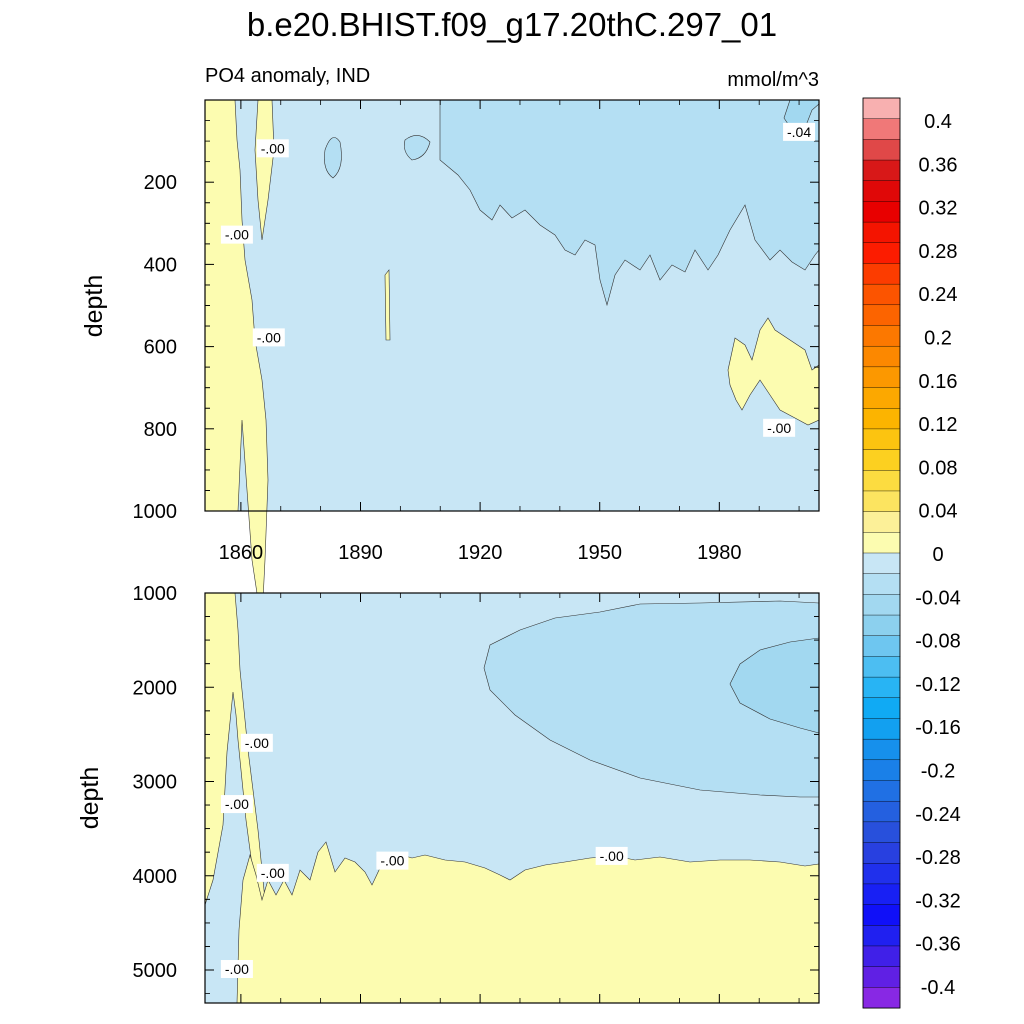  What do you see at coordinates (938, 728) in the screenshot?
I see `colorbar-label: -0.16` at bounding box center [938, 728].